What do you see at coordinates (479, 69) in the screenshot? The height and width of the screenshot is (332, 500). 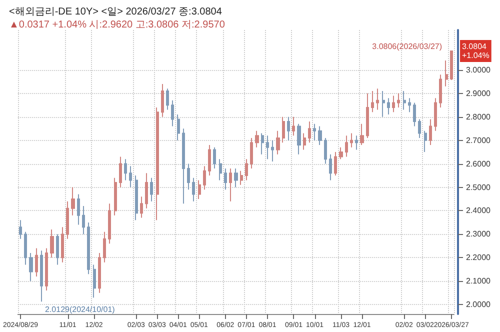 I see `y-tick-label: 3.0000` at bounding box center [479, 69].